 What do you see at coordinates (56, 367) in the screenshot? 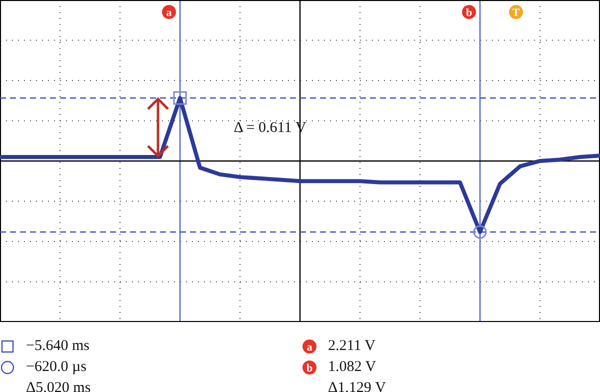
I see `text: −620.0 µs` at bounding box center [56, 367].